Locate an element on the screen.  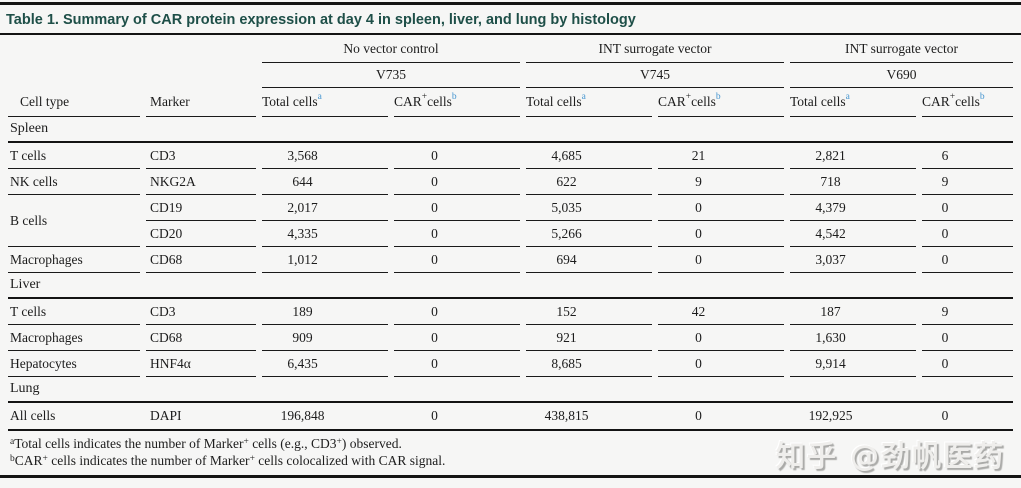
value-cell: 187 is located at coordinates (853, 312).